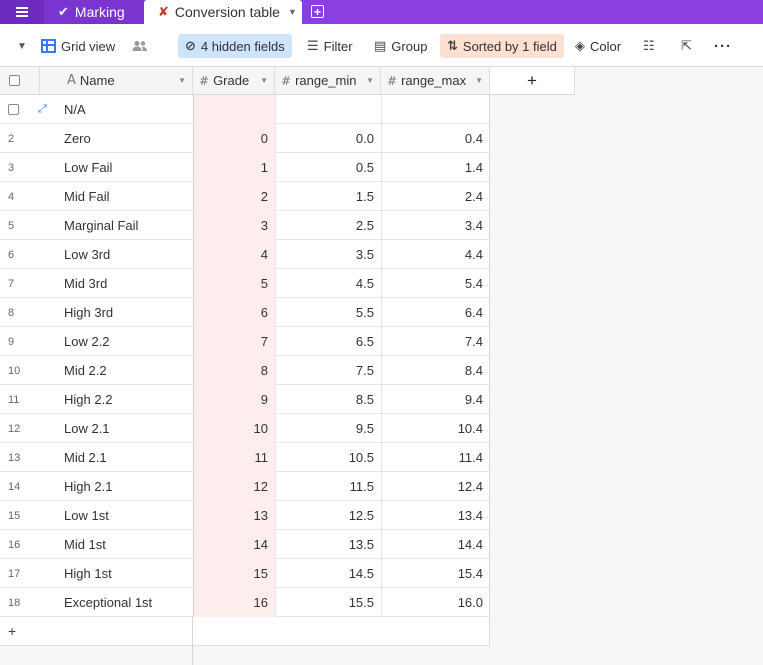 The image size is (763, 665). Describe the element at coordinates (140, 46) in the screenshot. I see `collaborators-icon` at that location.